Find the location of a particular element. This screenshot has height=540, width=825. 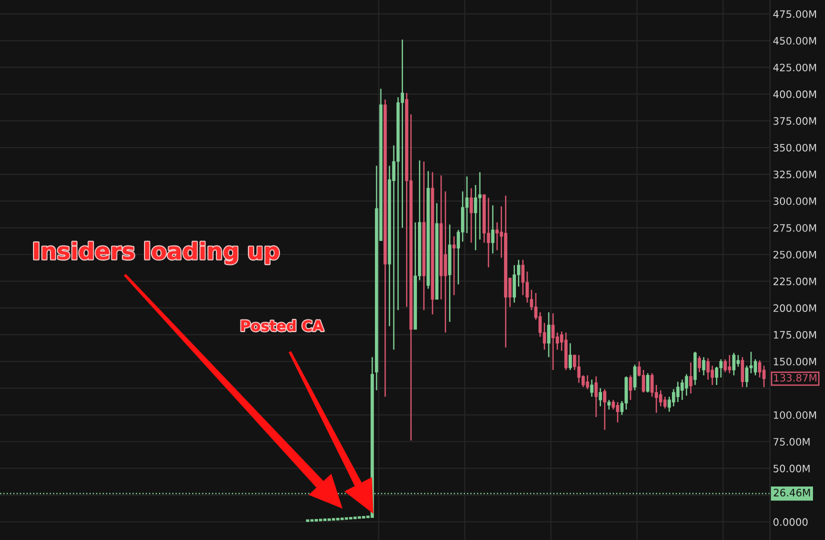

y-tick-label: 275.00M is located at coordinates (795, 228).